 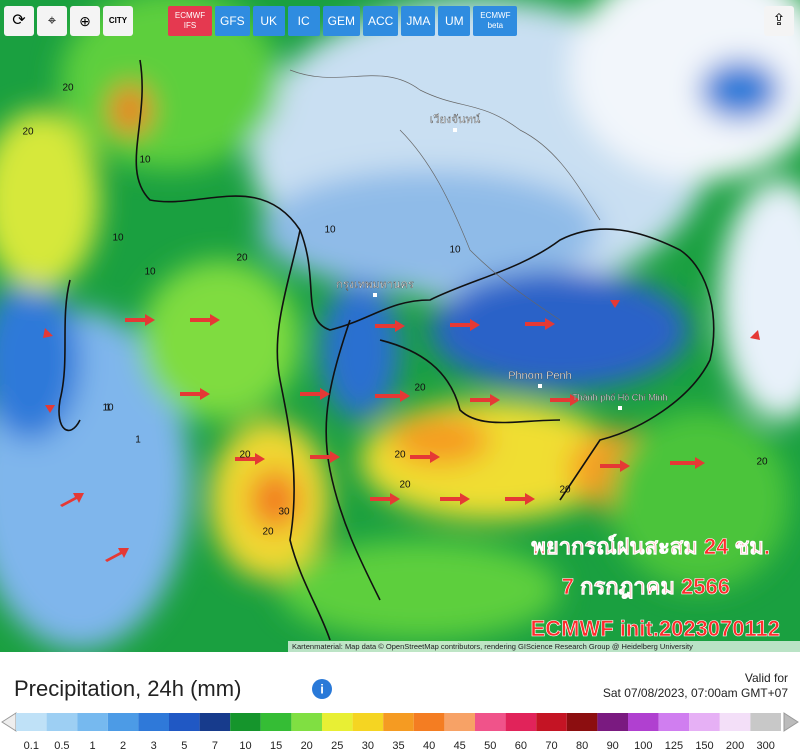 I want to click on legend-label: 10, so click(x=245, y=746).